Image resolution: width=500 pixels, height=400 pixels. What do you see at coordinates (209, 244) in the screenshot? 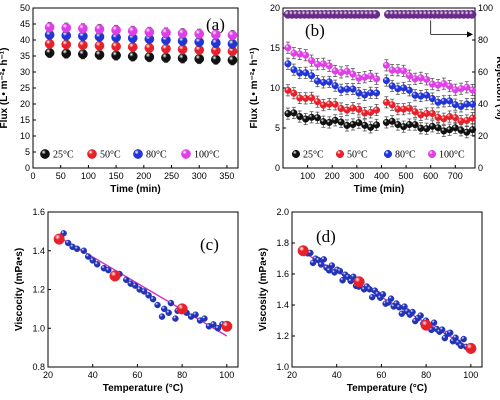
I see `panel-label: (c)` at bounding box center [209, 244].